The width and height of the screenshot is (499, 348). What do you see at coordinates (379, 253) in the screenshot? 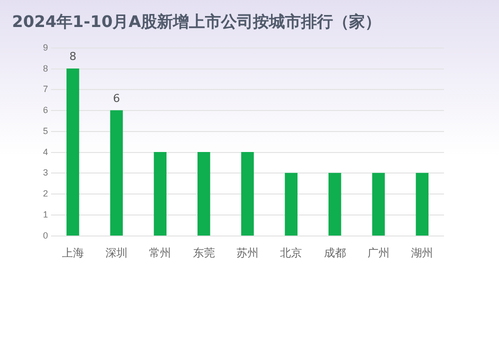
I see `x-tick-label: 广州` at bounding box center [379, 253].